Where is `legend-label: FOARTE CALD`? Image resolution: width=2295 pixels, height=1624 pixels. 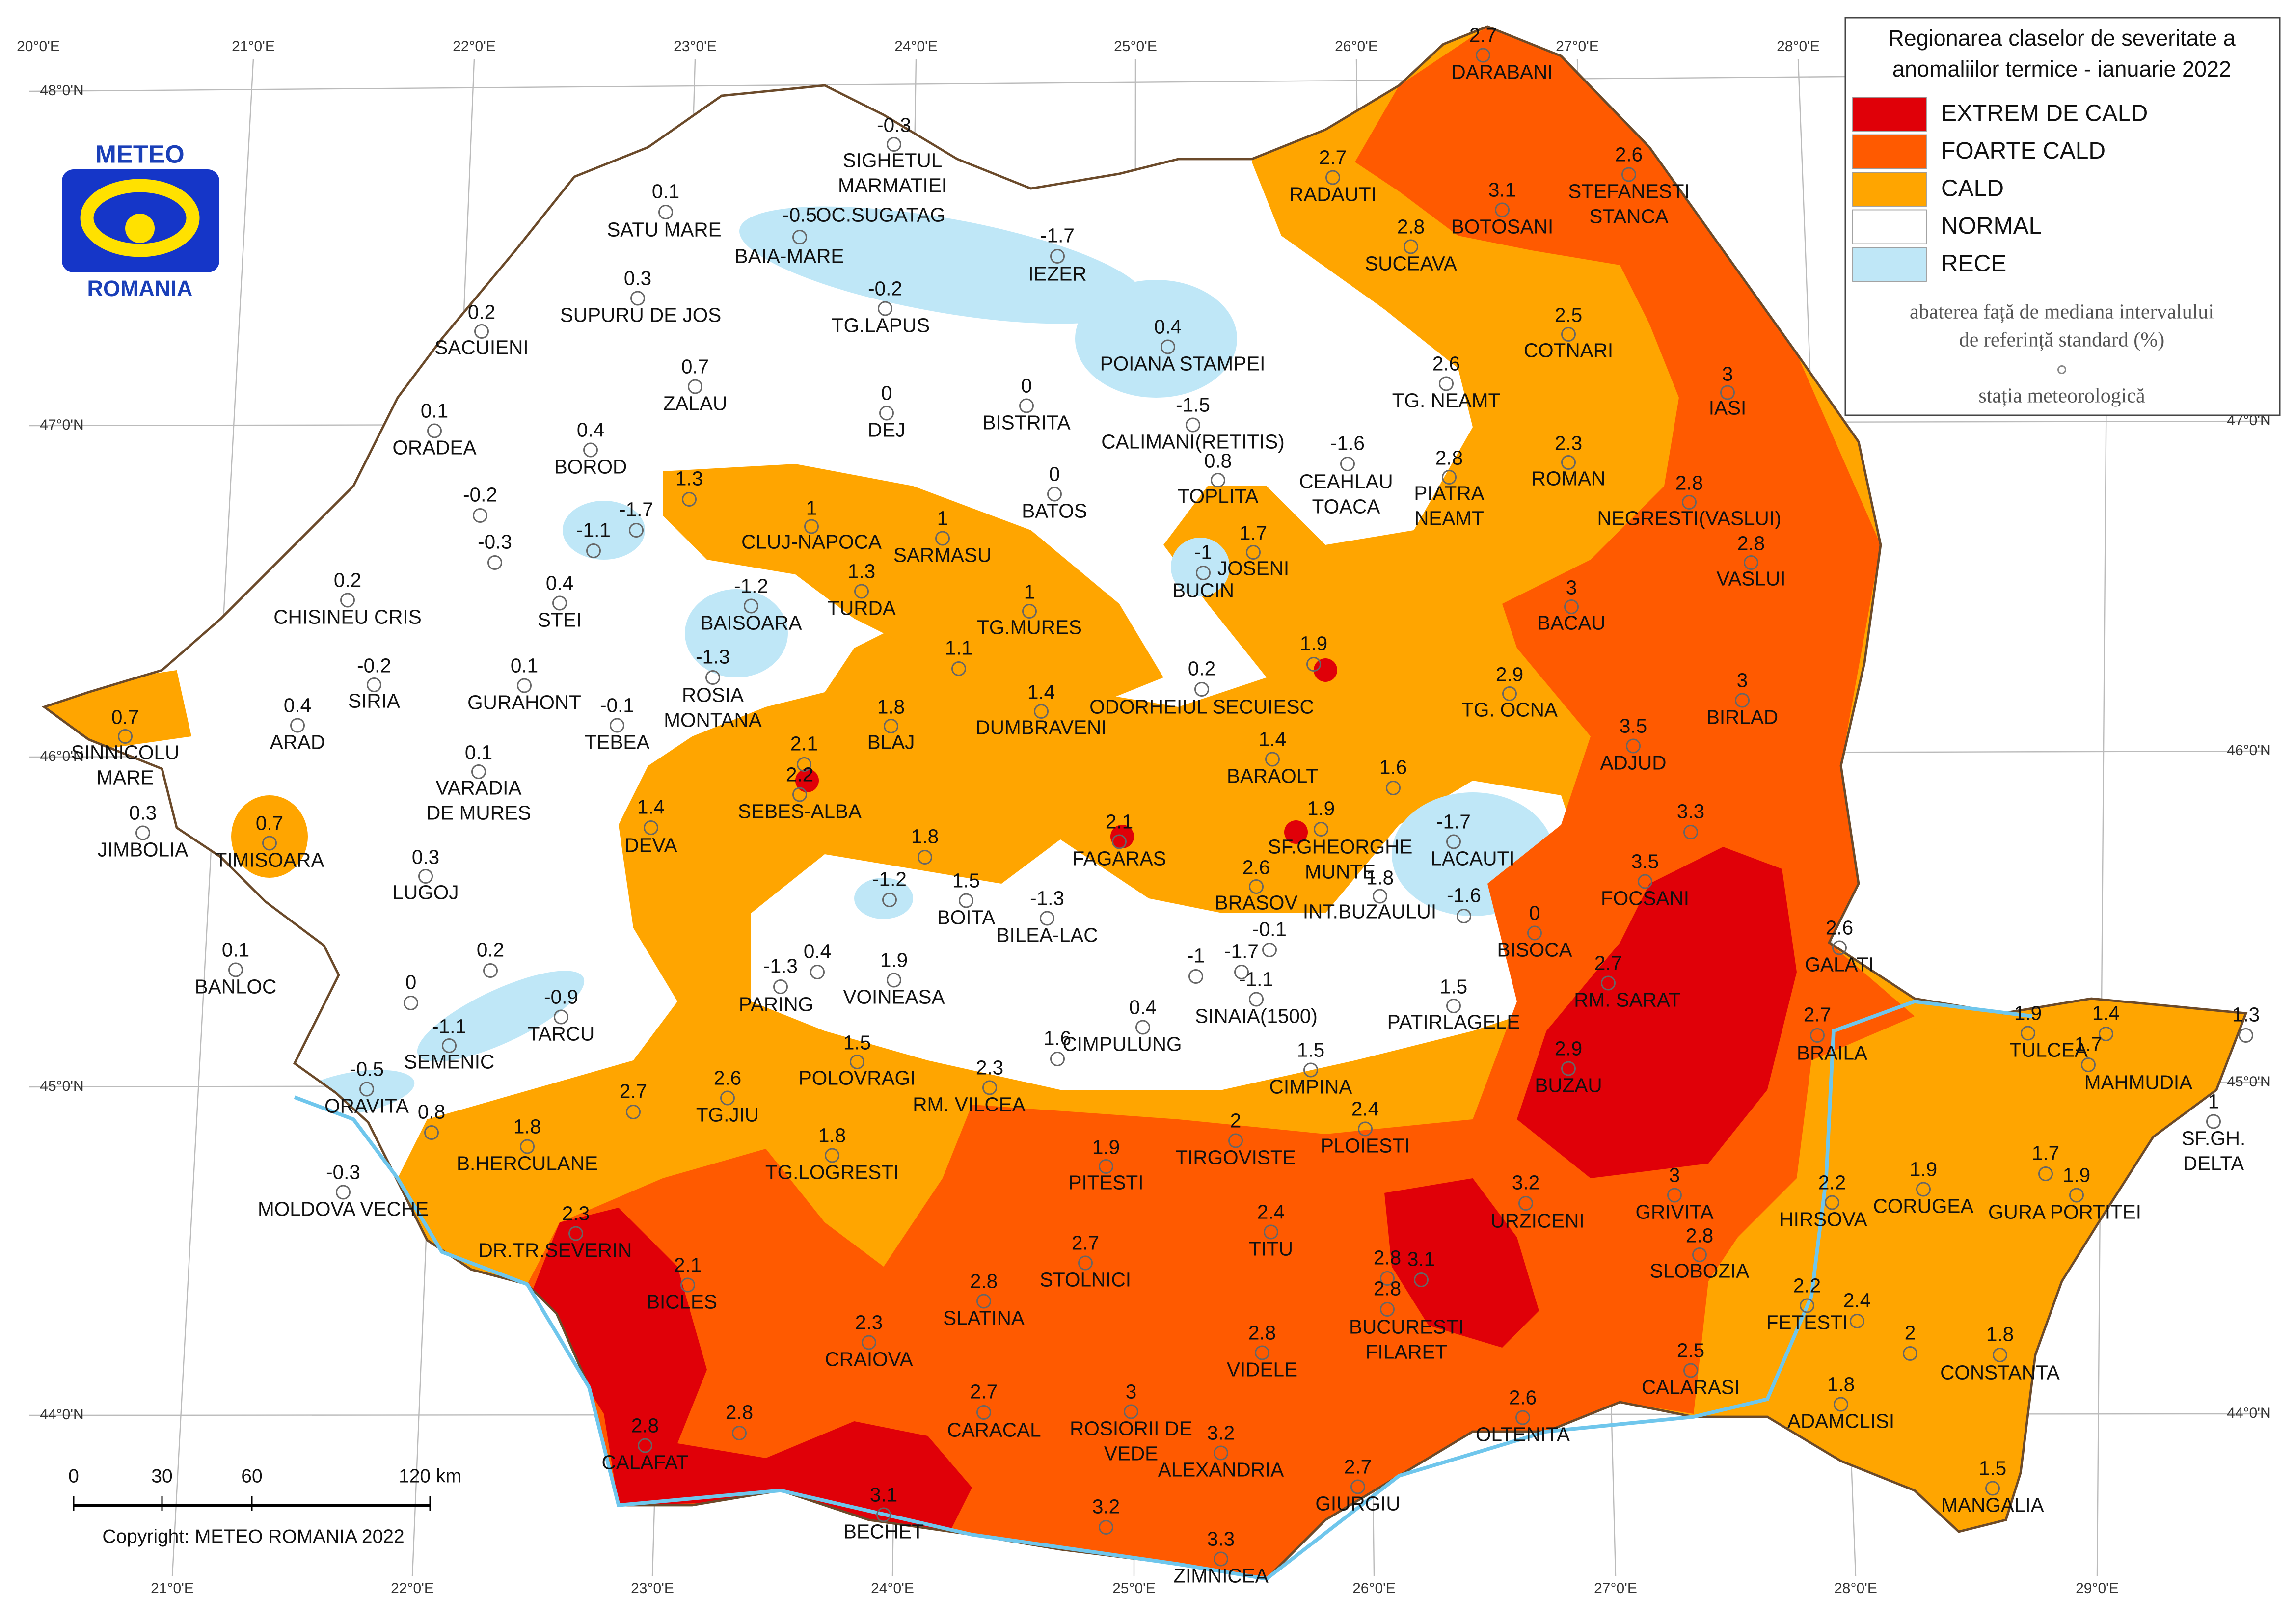
legend-label: FOARTE CALD is located at coordinates (2023, 151).